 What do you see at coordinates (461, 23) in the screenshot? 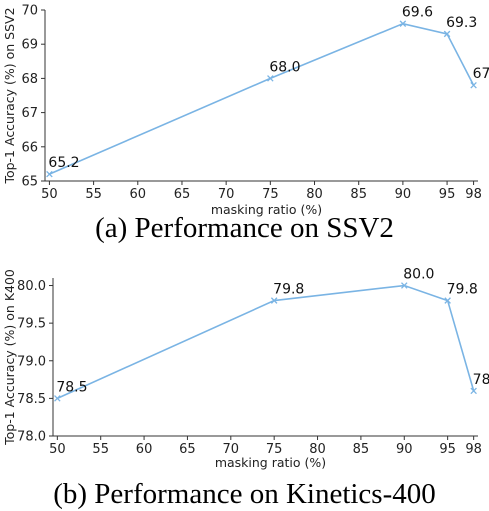
I see `data-label: 69.3` at bounding box center [461, 23].